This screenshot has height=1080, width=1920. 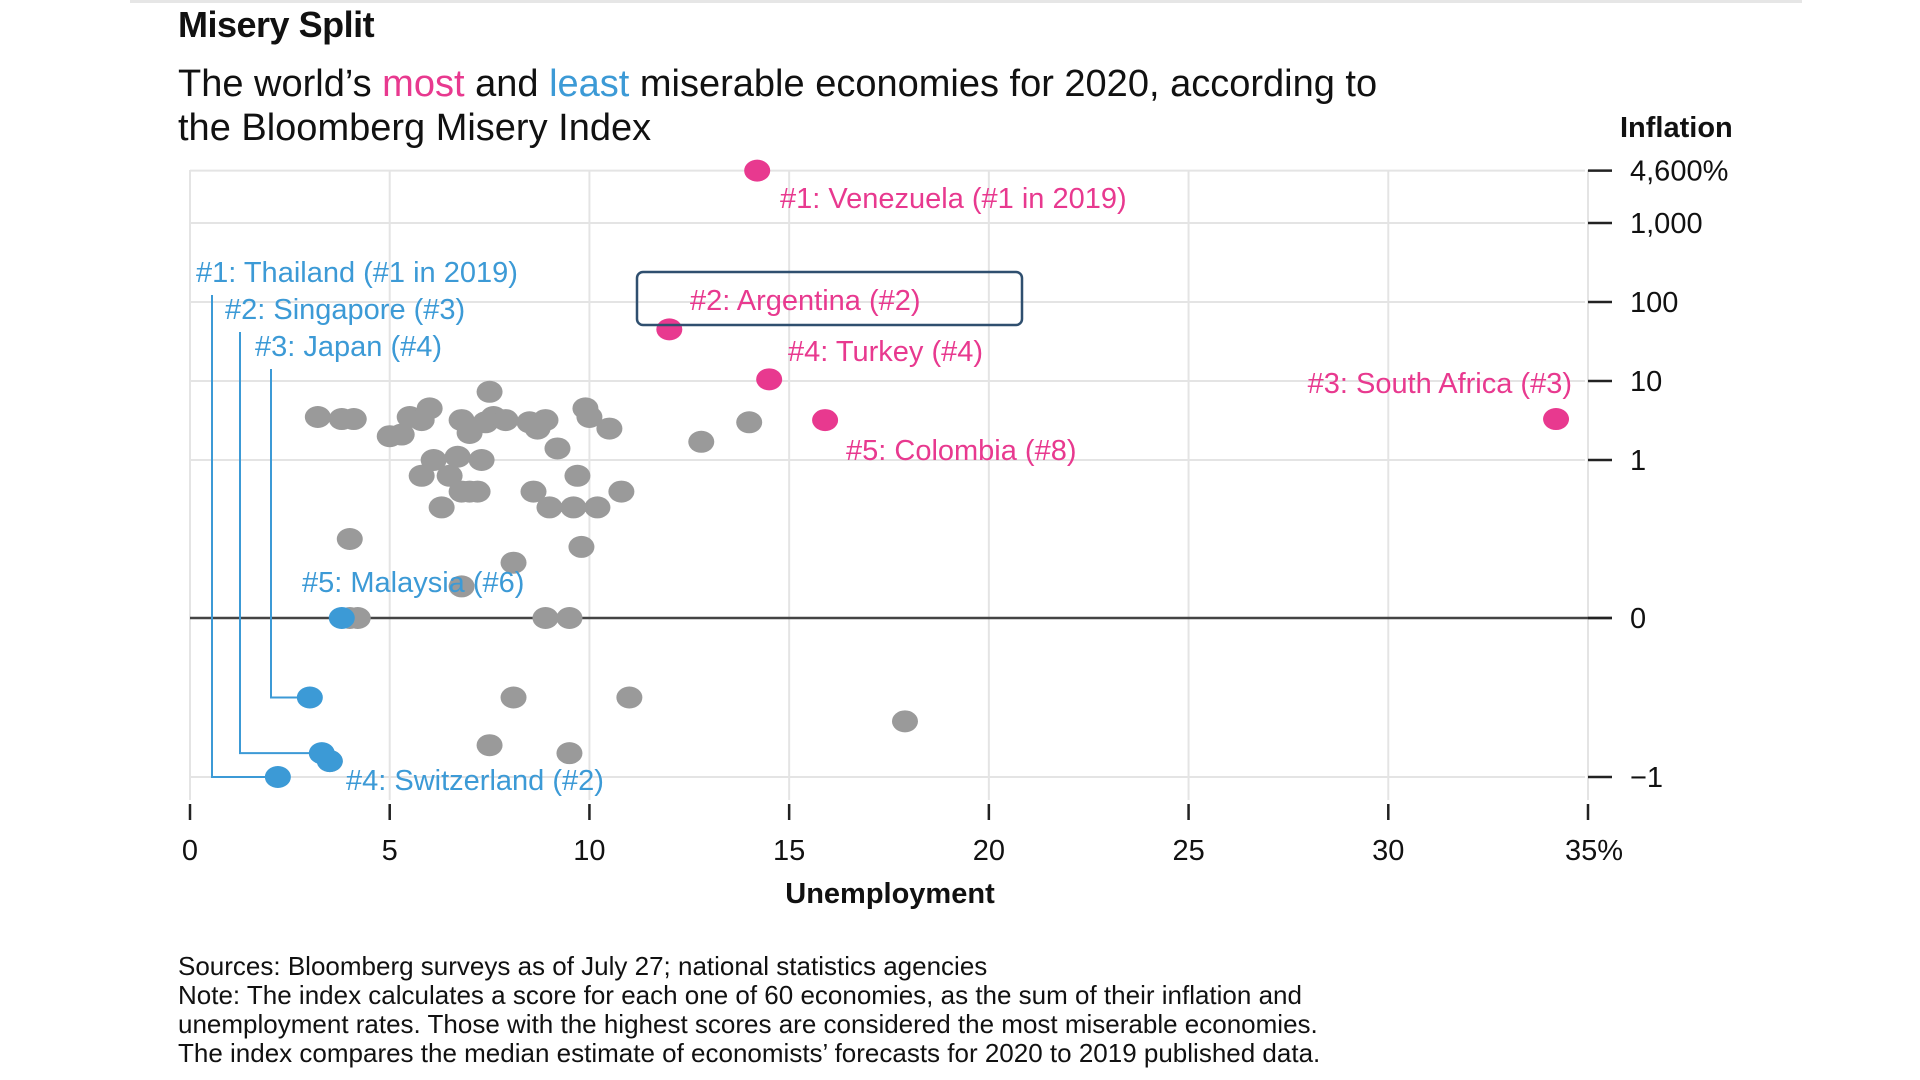 I want to click on x-tick-label: 20, so click(x=989, y=851).